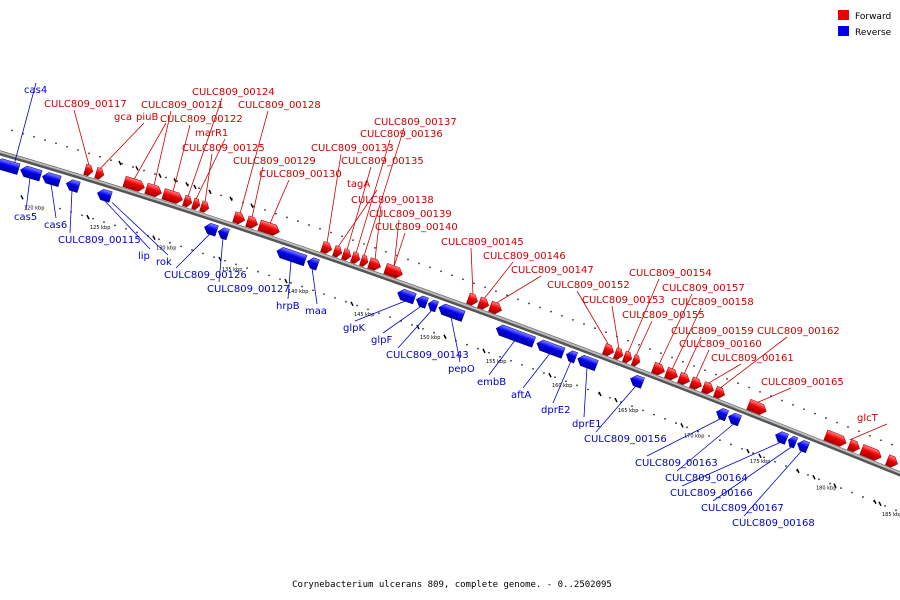 The height and width of the screenshot is (600, 900). I want to click on gene-label-culc809-00140: CULC809_00140, so click(416, 227).